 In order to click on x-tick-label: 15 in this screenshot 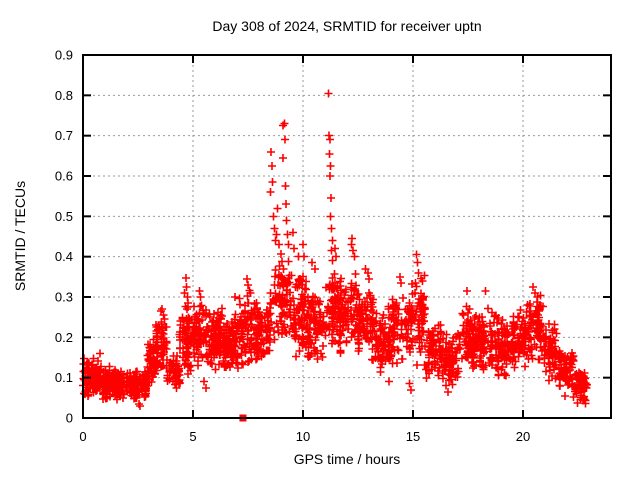, I will do `click(413, 436)`.